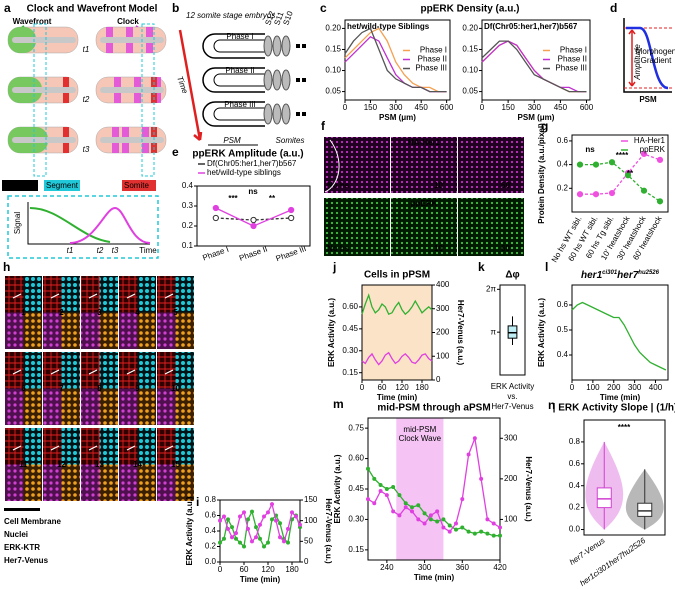 The image size is (675, 589). What do you see at coordinates (86, 149) in the screenshot?
I see `label: t3` at bounding box center [86, 149].